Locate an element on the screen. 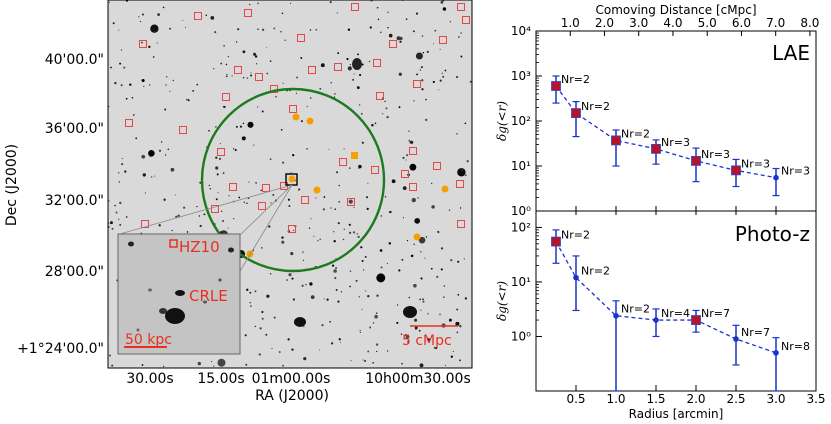 Image resolution: width=831 pixels, height=424 pixels. top-tick-label: 1.0 is located at coordinates (570, 23).